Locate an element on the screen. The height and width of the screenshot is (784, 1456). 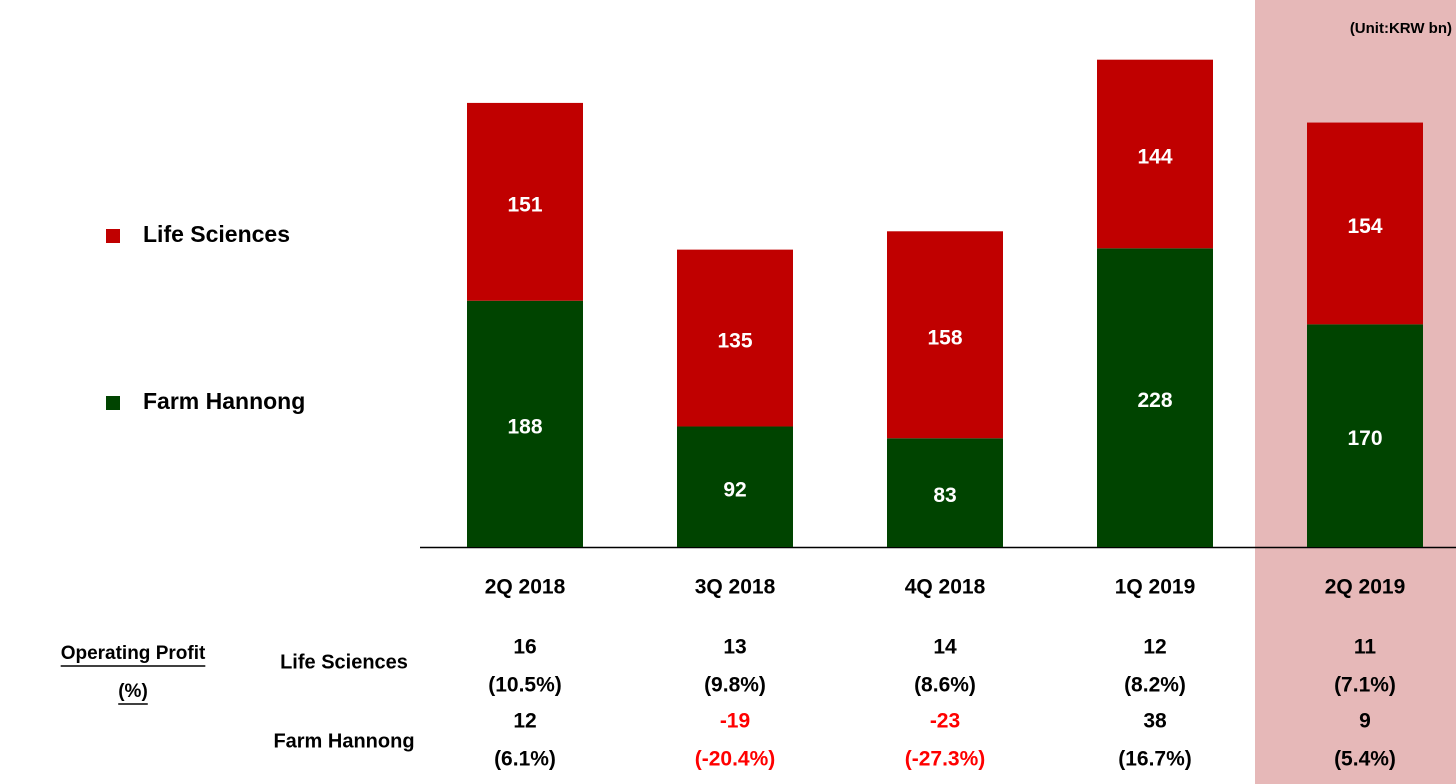
table-title: (%) is located at coordinates (133, 691).